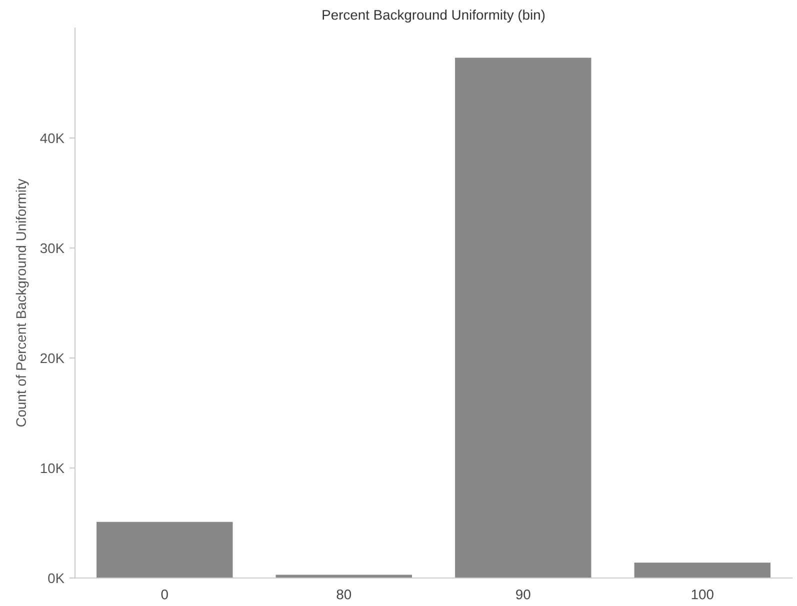 This screenshot has width=797, height=606. Describe the element at coordinates (56, 578) in the screenshot. I see `y-tick-label: 0K` at that location.